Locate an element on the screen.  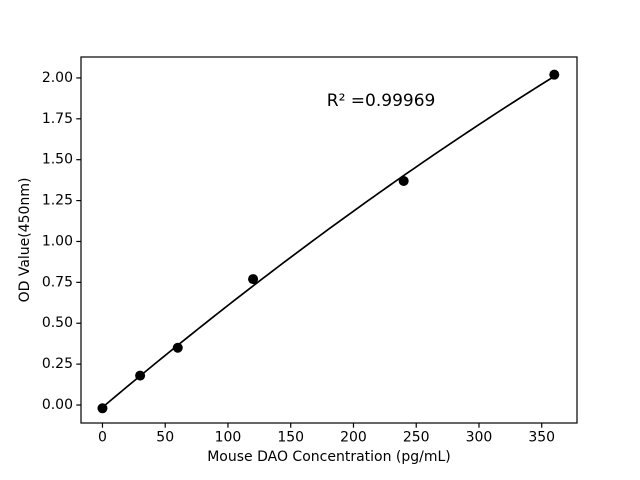
r-squared-annotation: R² =0.99969 is located at coordinates (381, 101).